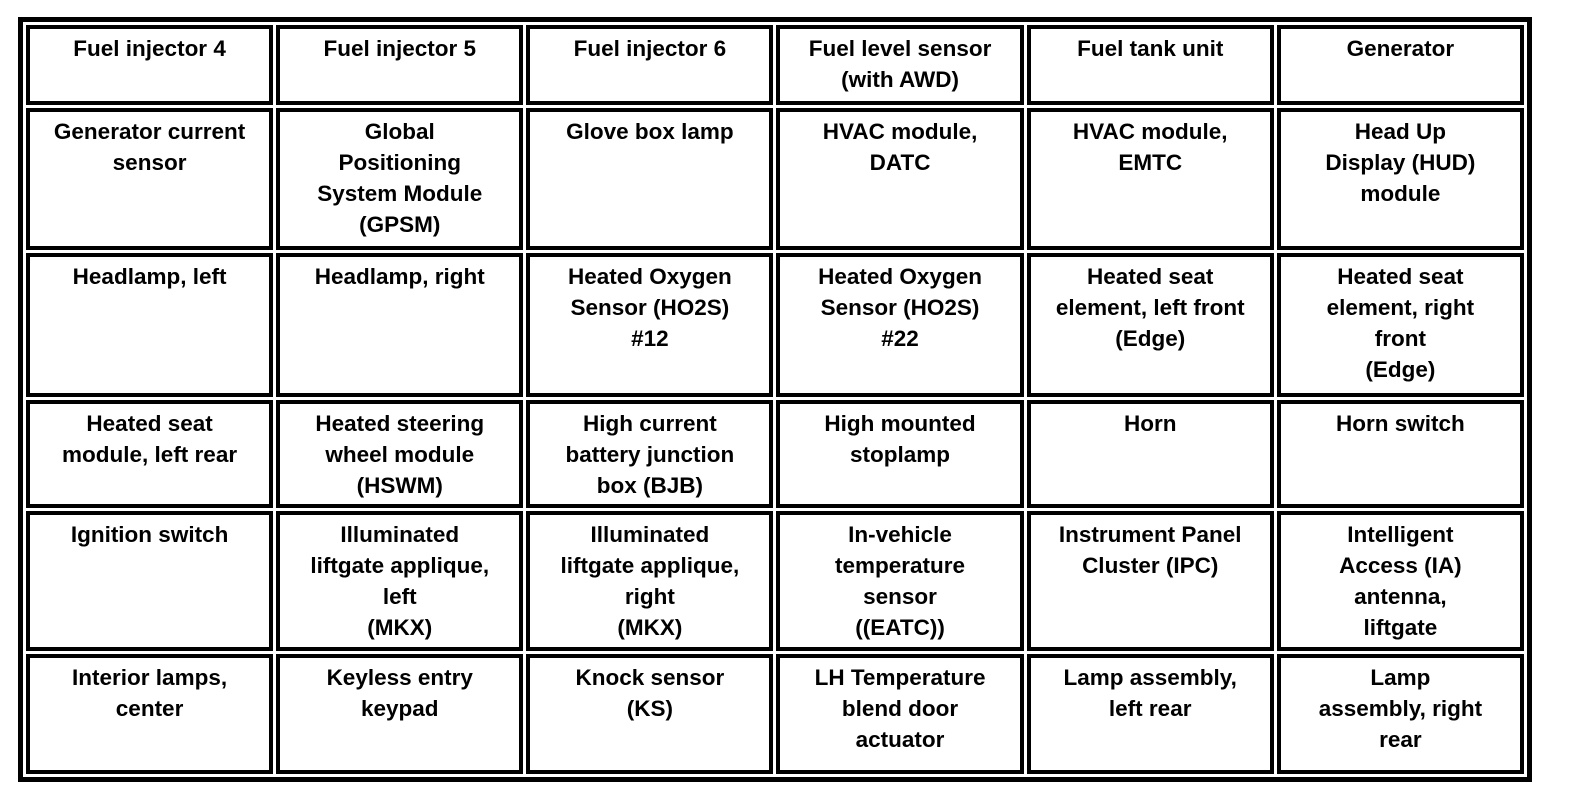  I want to click on table-cell: In-vehicle temperature sensor ((EATC)), so click(900, 581).